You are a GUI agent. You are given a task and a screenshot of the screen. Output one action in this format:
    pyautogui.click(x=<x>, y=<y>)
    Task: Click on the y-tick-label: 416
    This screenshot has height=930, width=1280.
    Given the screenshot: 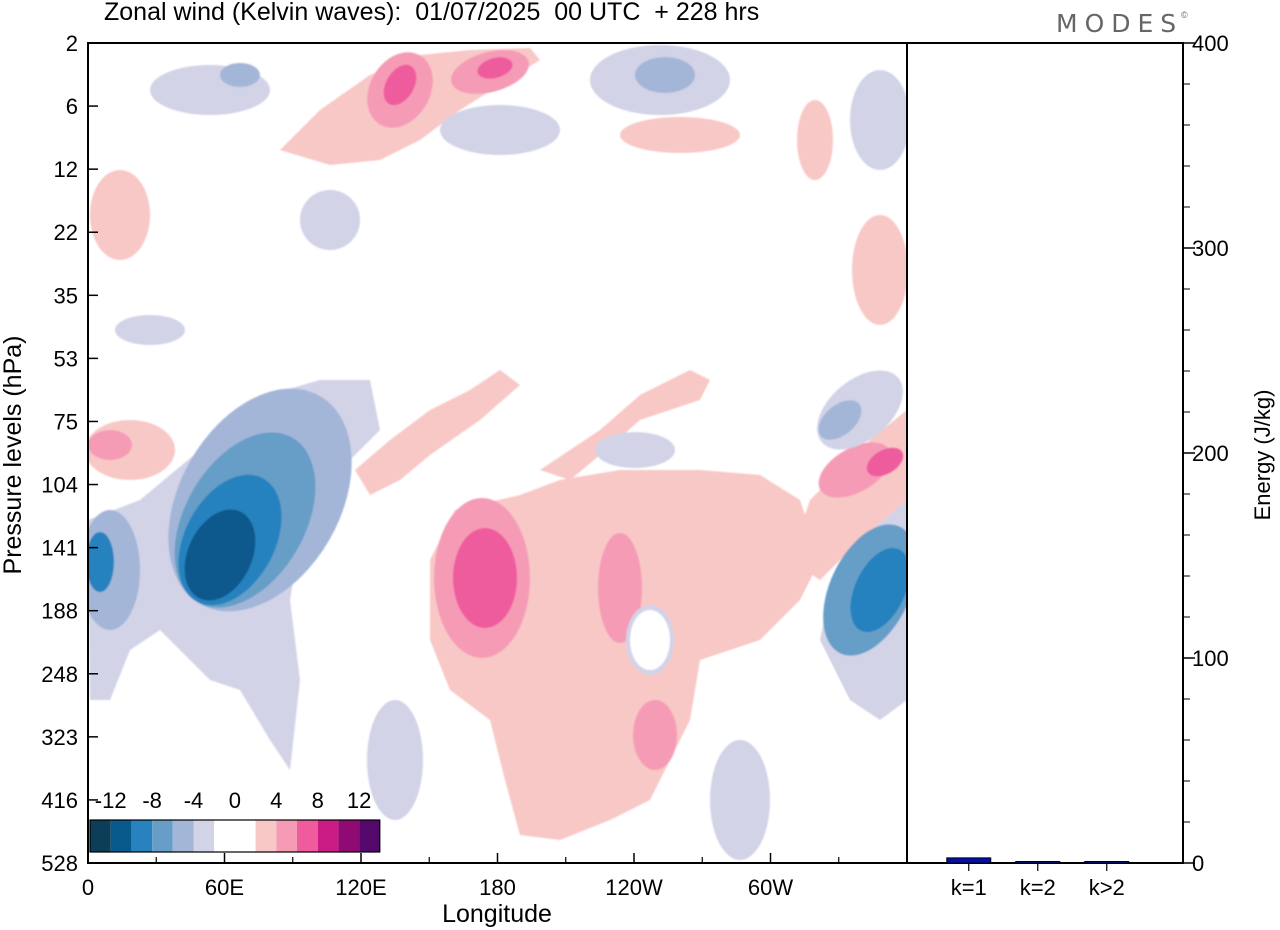 What is the action you would take?
    pyautogui.click(x=59, y=800)
    